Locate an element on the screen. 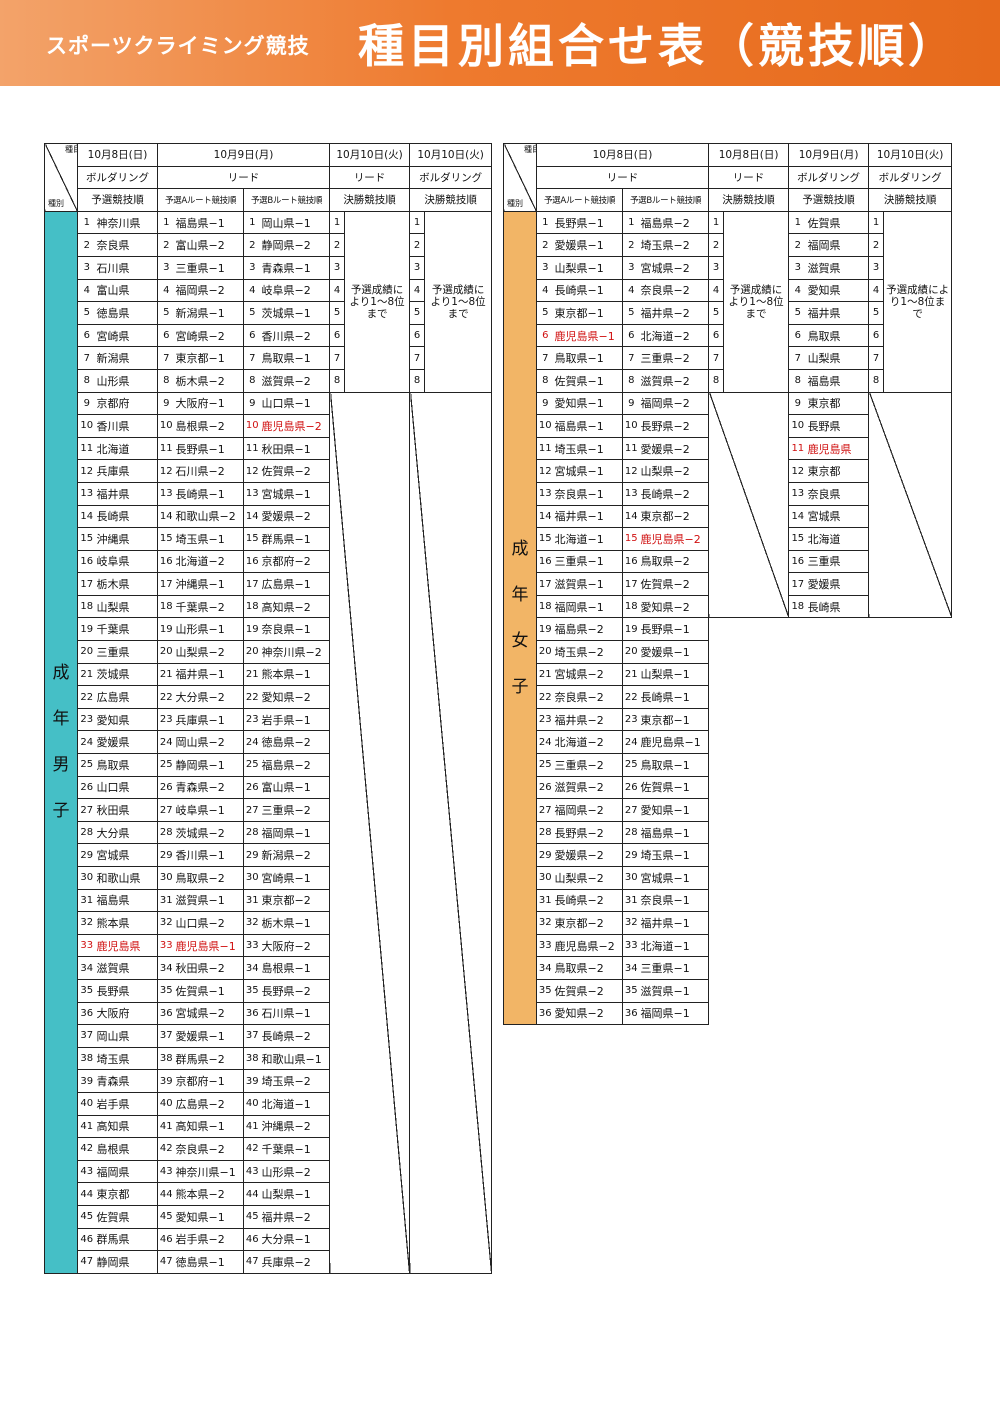 The width and height of the screenshot is (1000, 1409). table-row: 46 群馬県 46 岩手県−2 46 大分県−1 is located at coordinates (268, 1239).